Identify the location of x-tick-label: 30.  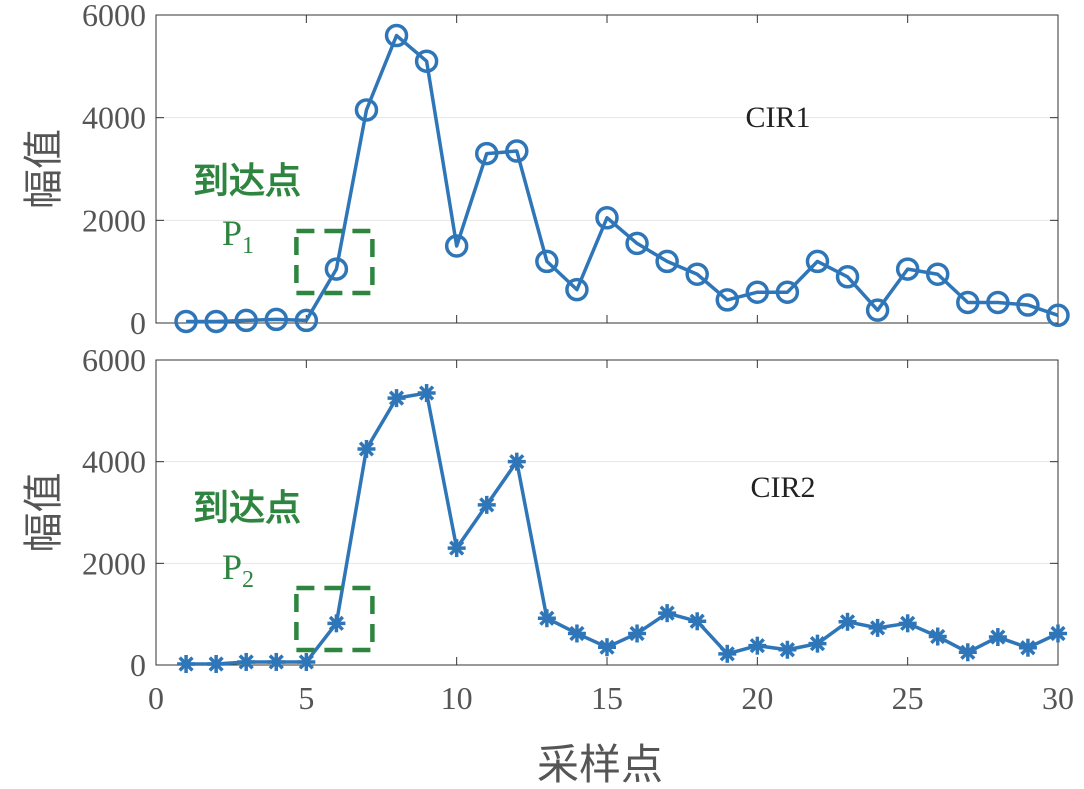
(1058, 698).